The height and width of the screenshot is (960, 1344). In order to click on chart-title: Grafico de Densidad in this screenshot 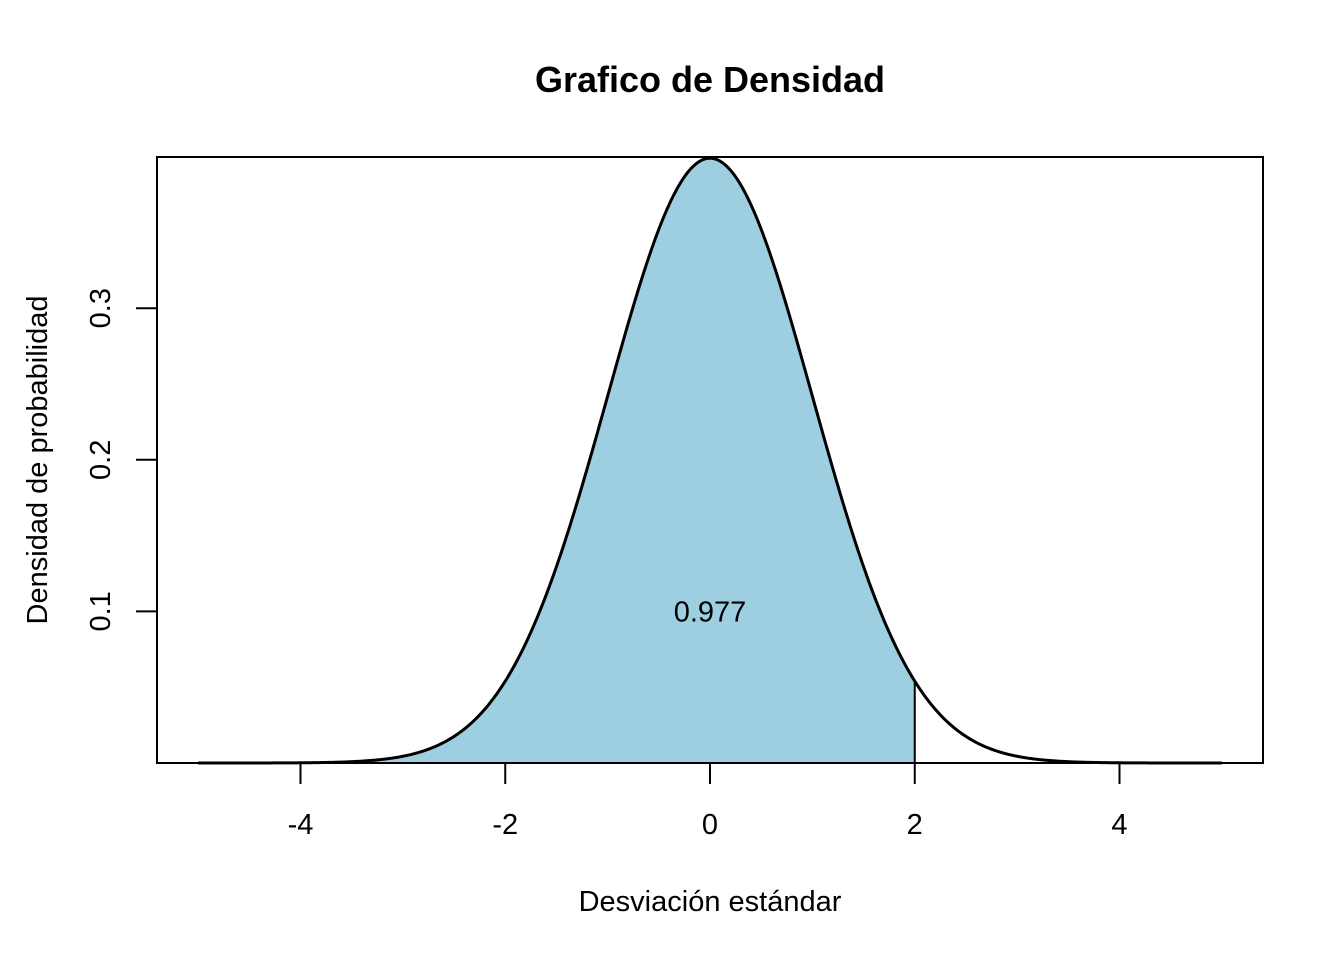, I will do `click(710, 79)`.